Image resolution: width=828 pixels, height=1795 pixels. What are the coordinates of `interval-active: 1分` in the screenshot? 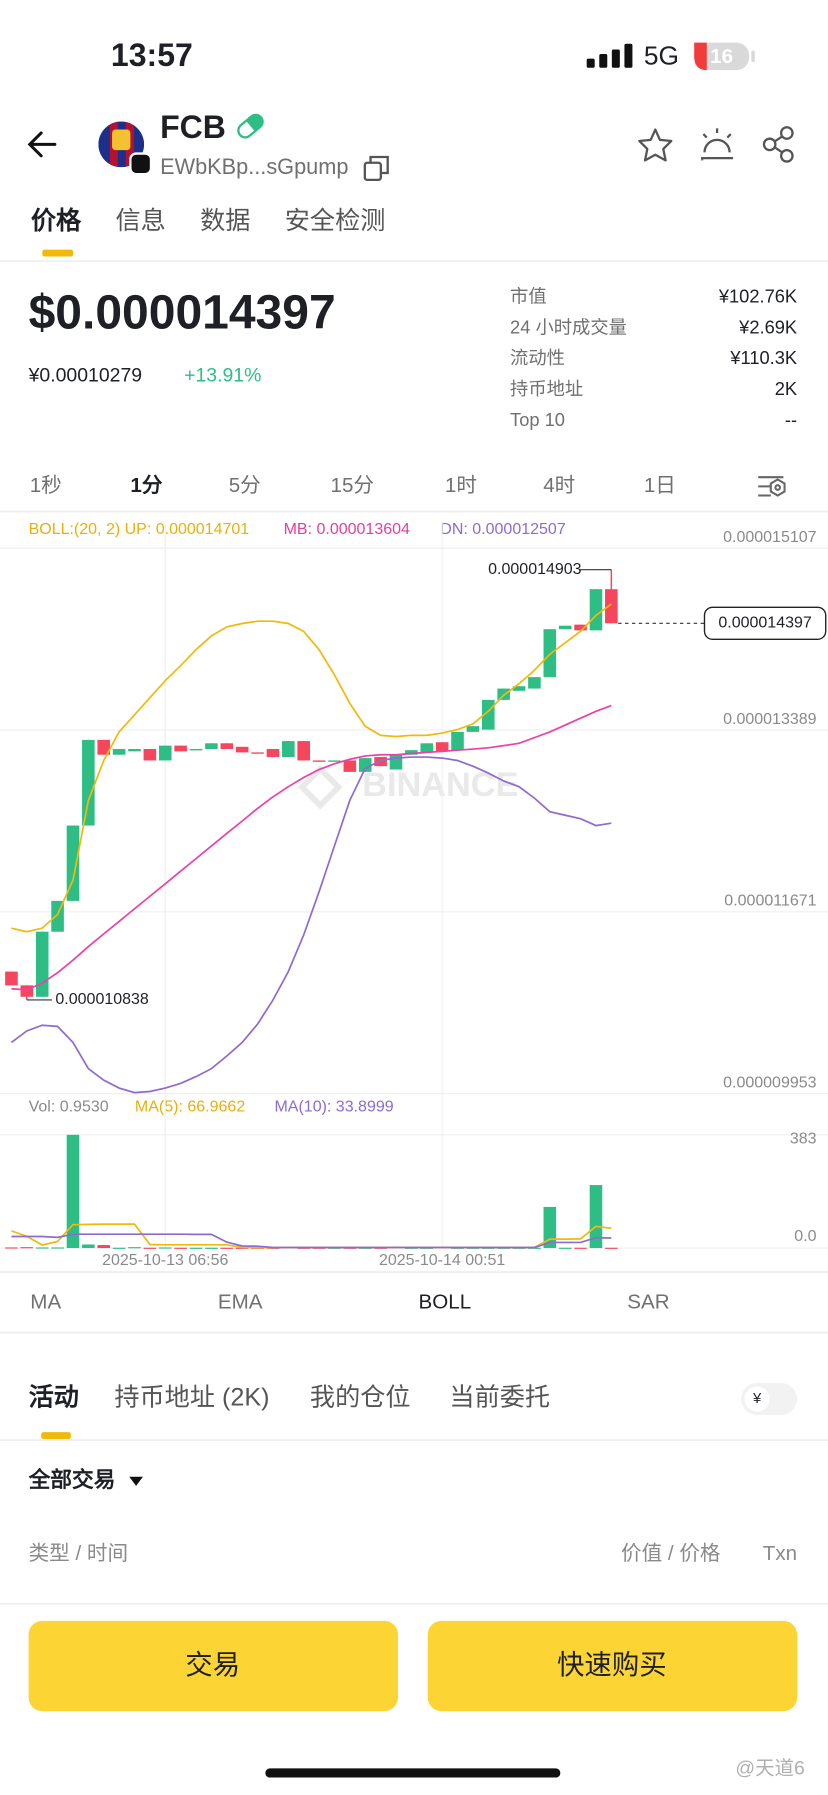 It's located at (146, 485).